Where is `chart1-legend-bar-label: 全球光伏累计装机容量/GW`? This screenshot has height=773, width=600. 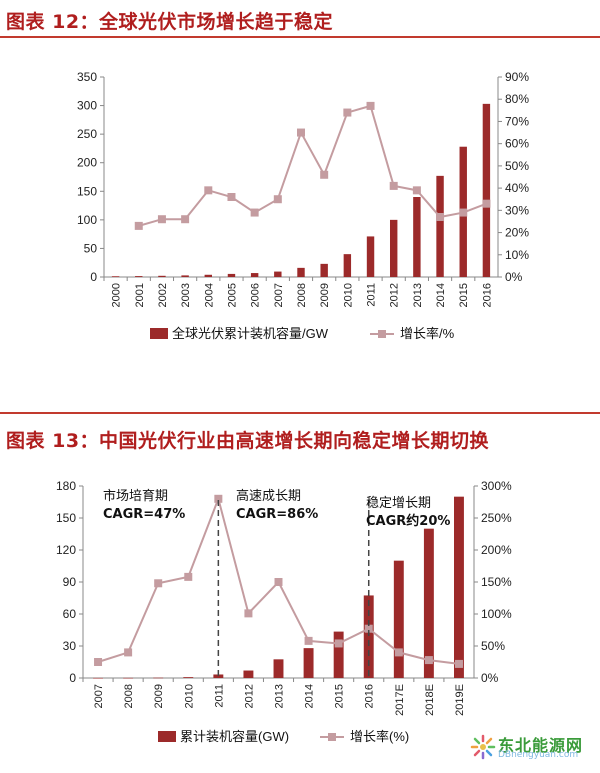
chart1-legend-bar-label: 全球光伏累计装机容量/GW is located at coordinates (250, 333).